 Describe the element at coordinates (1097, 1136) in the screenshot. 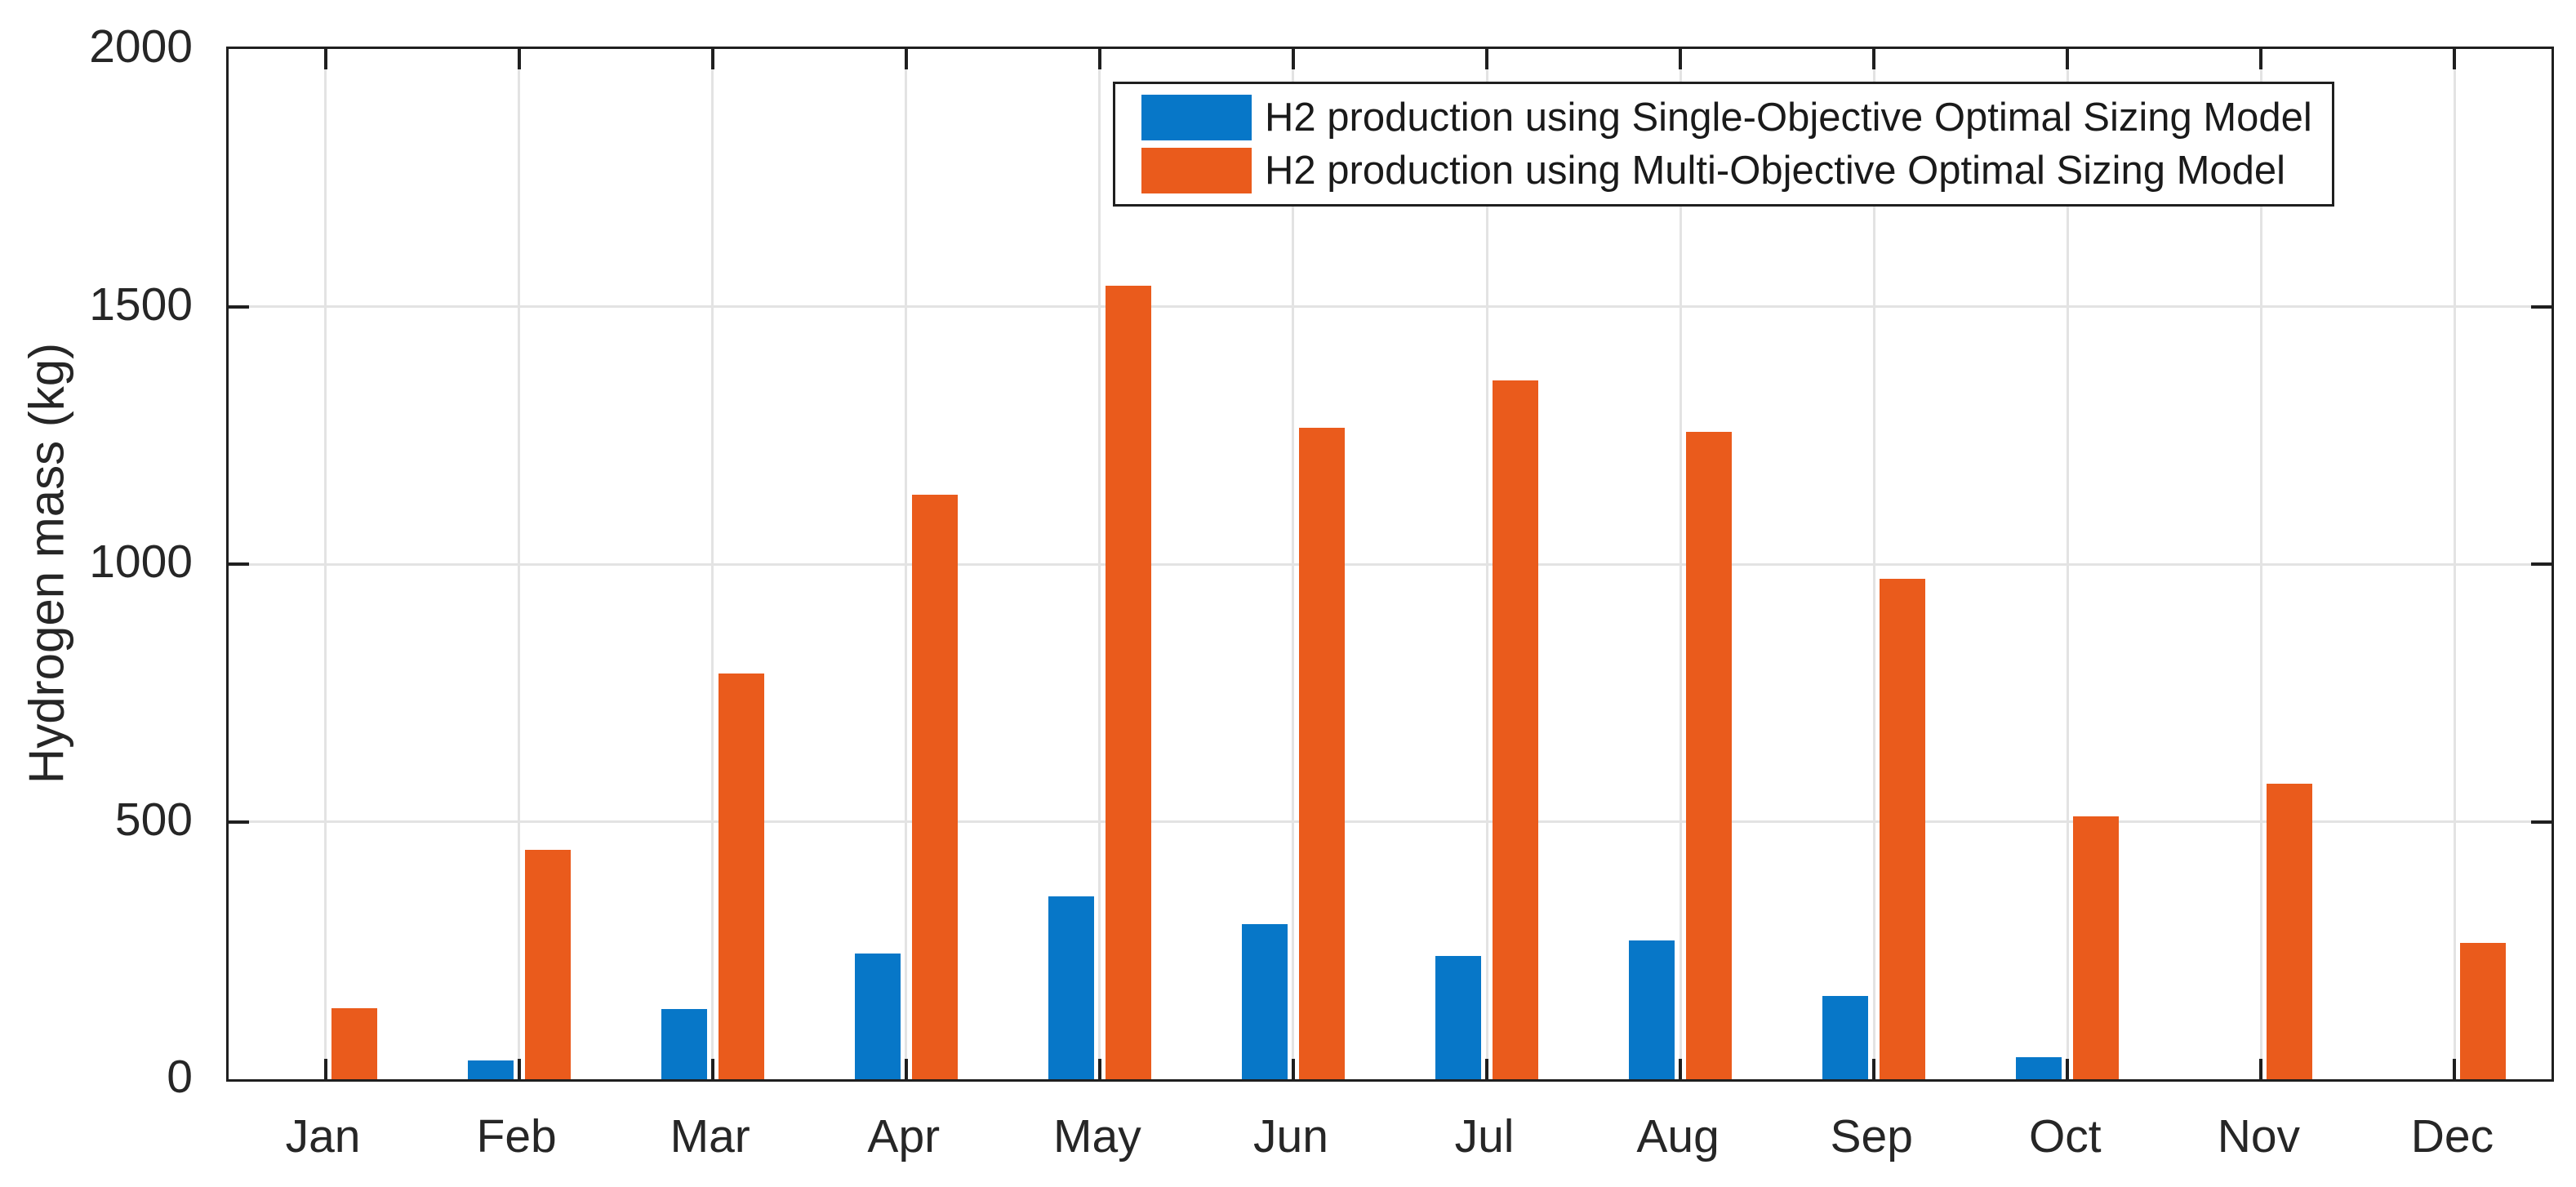

I see `x-tick-label: May` at that location.